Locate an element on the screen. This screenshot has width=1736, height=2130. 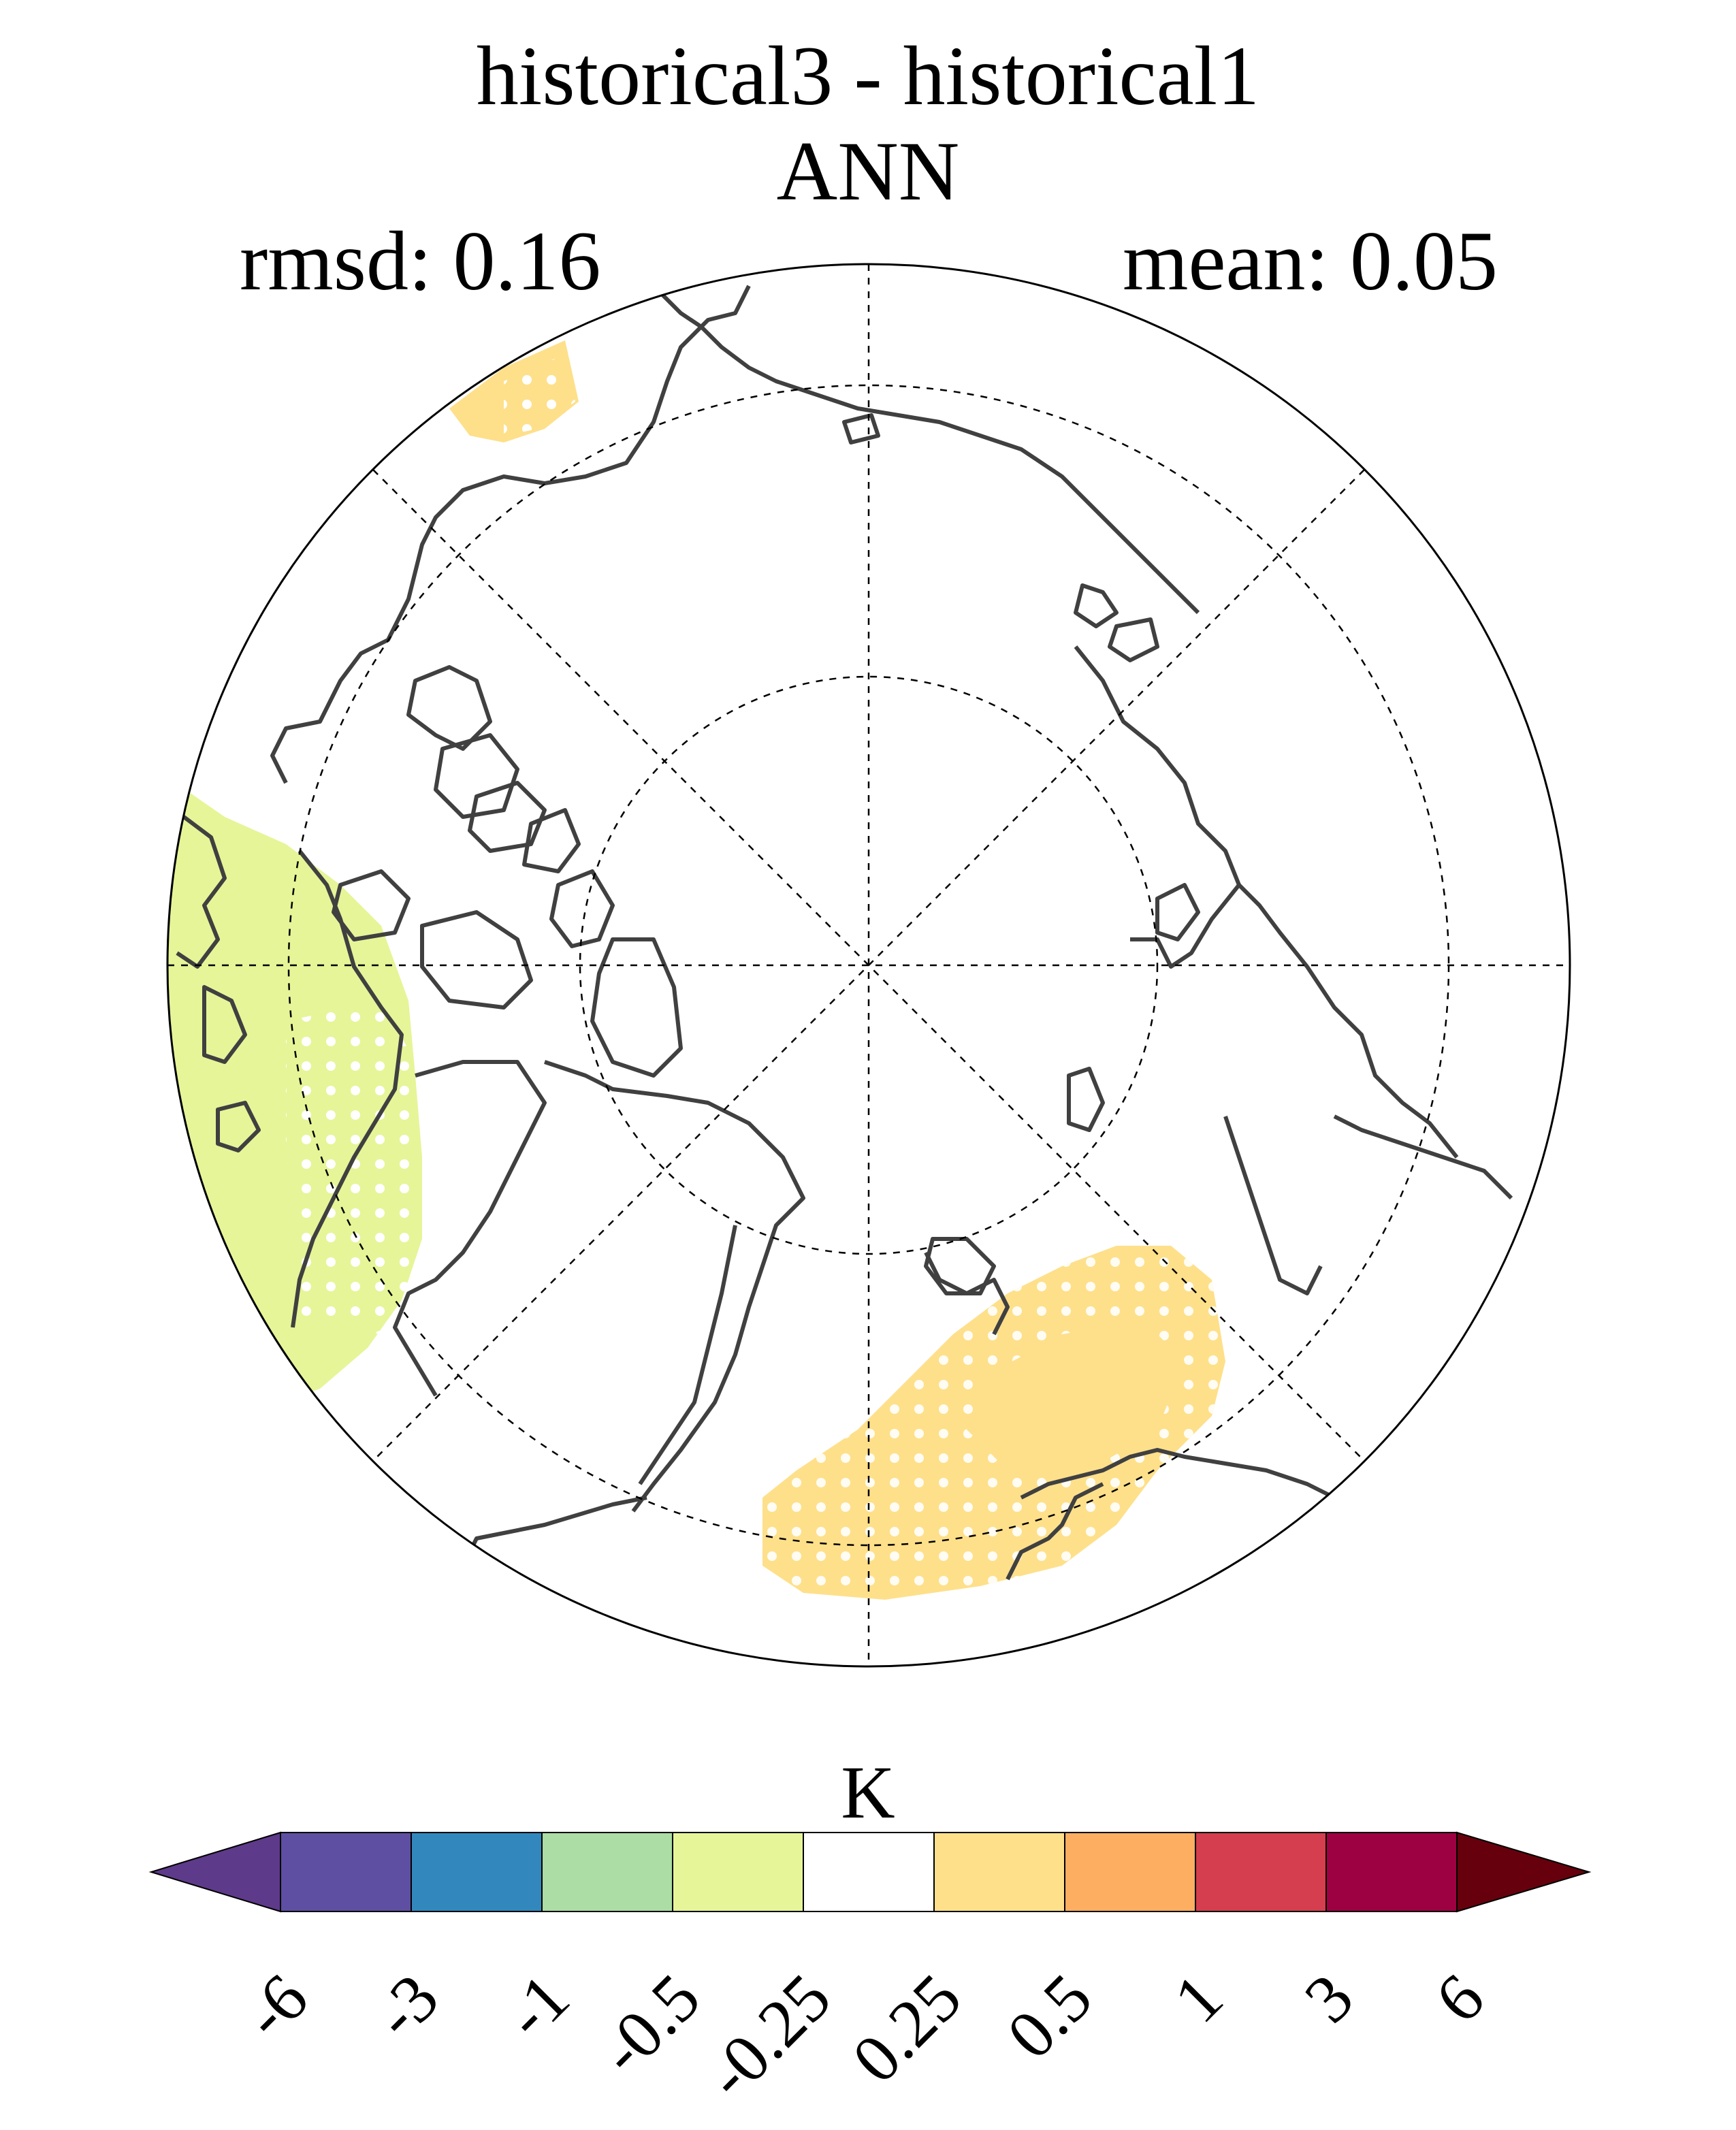
rmsd-label: rmsd: 0.16 is located at coordinates (420, 261).